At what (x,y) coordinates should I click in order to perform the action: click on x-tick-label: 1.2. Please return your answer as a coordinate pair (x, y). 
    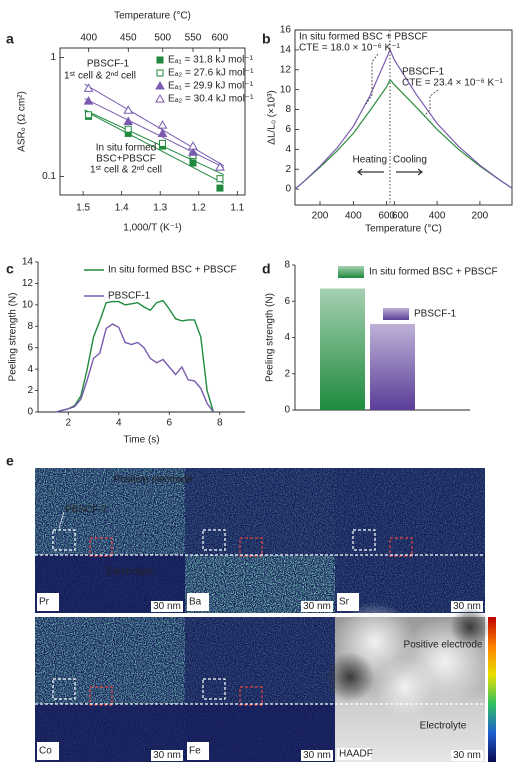
    Looking at the image, I should click on (199, 208).